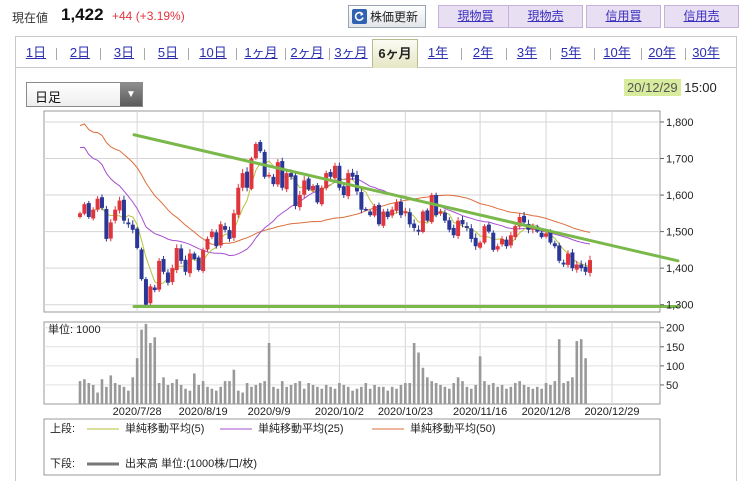 This screenshot has height=481, width=749. Describe the element at coordinates (395, 53) in the screenshot. I see `tab-6m: 6ヶ月` at that location.